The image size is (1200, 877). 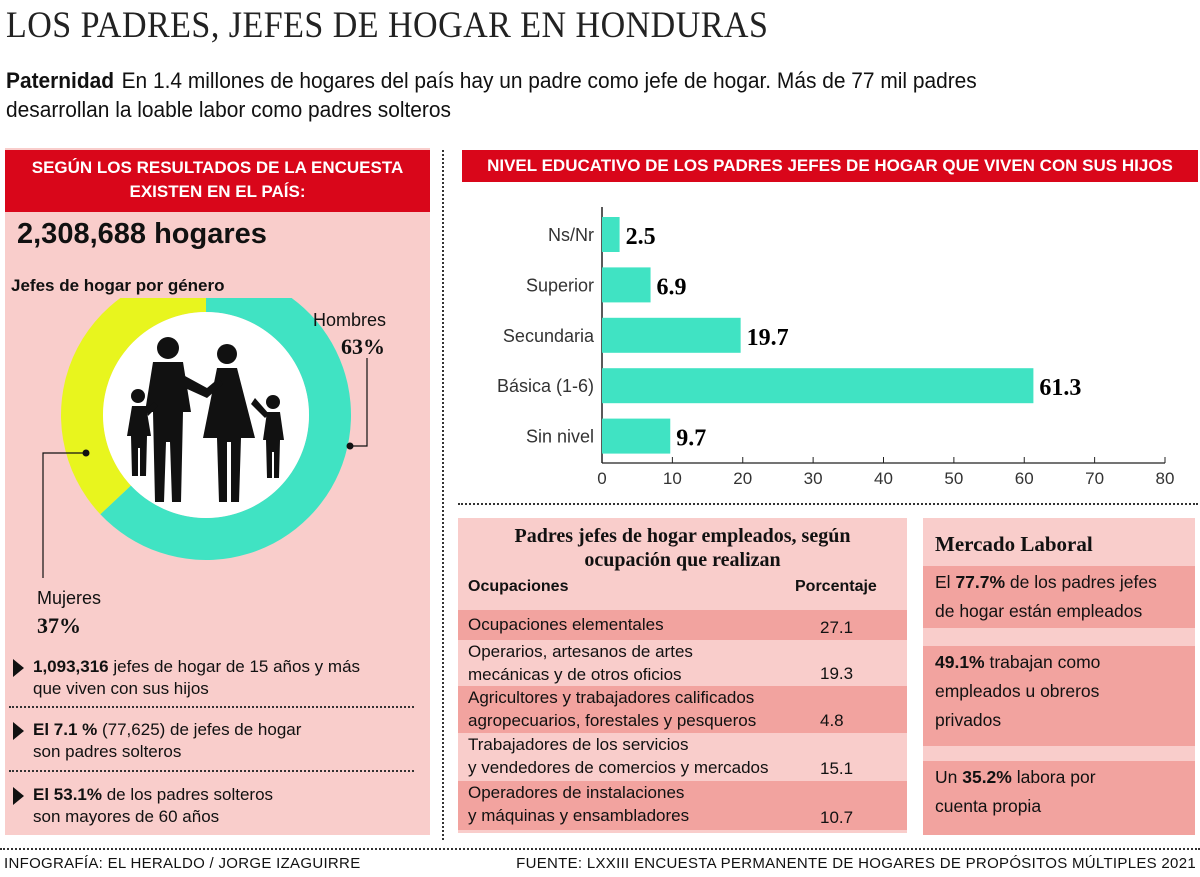 What do you see at coordinates (350, 320) in the screenshot?
I see `label-hombres: Hombres` at bounding box center [350, 320].